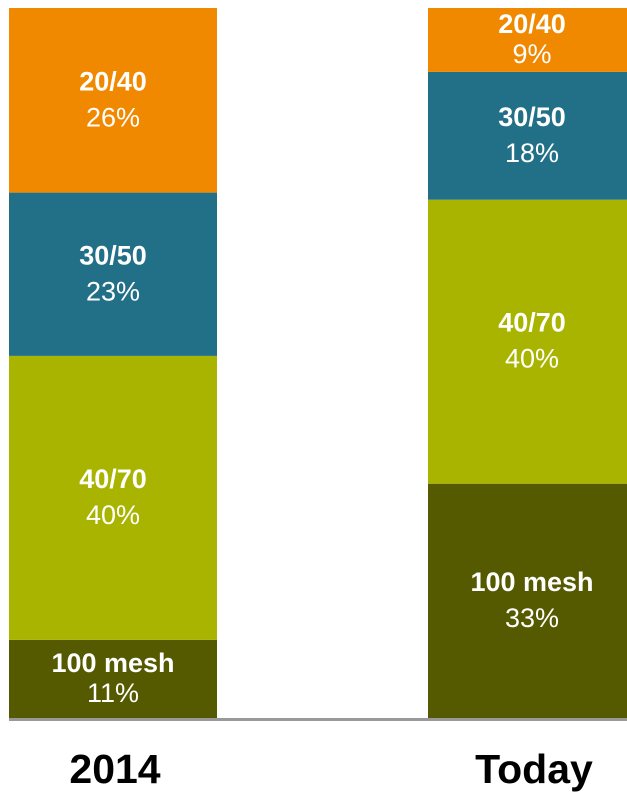  What do you see at coordinates (531, 54) in the screenshot?
I see `bar-today-20-40-value-label: 9%` at bounding box center [531, 54].